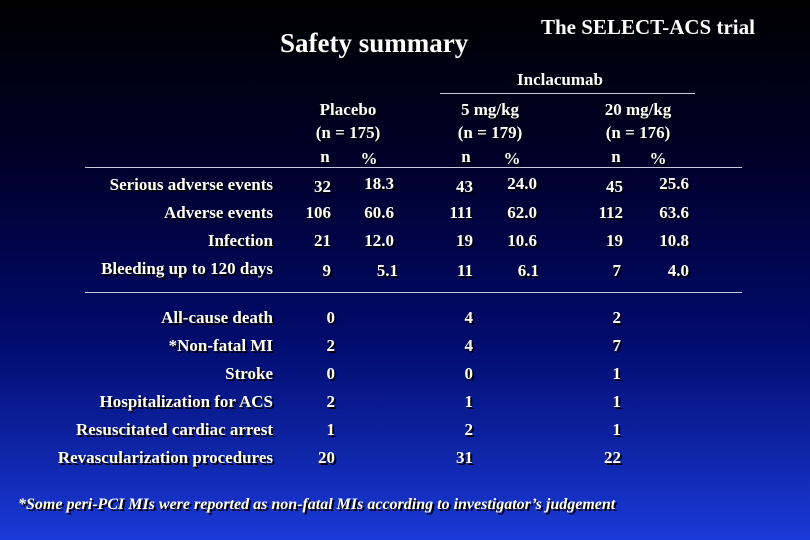 The width and height of the screenshot is (810, 540). What do you see at coordinates (678, 270) in the screenshot?
I see `cell-pct: 4.0` at bounding box center [678, 270].